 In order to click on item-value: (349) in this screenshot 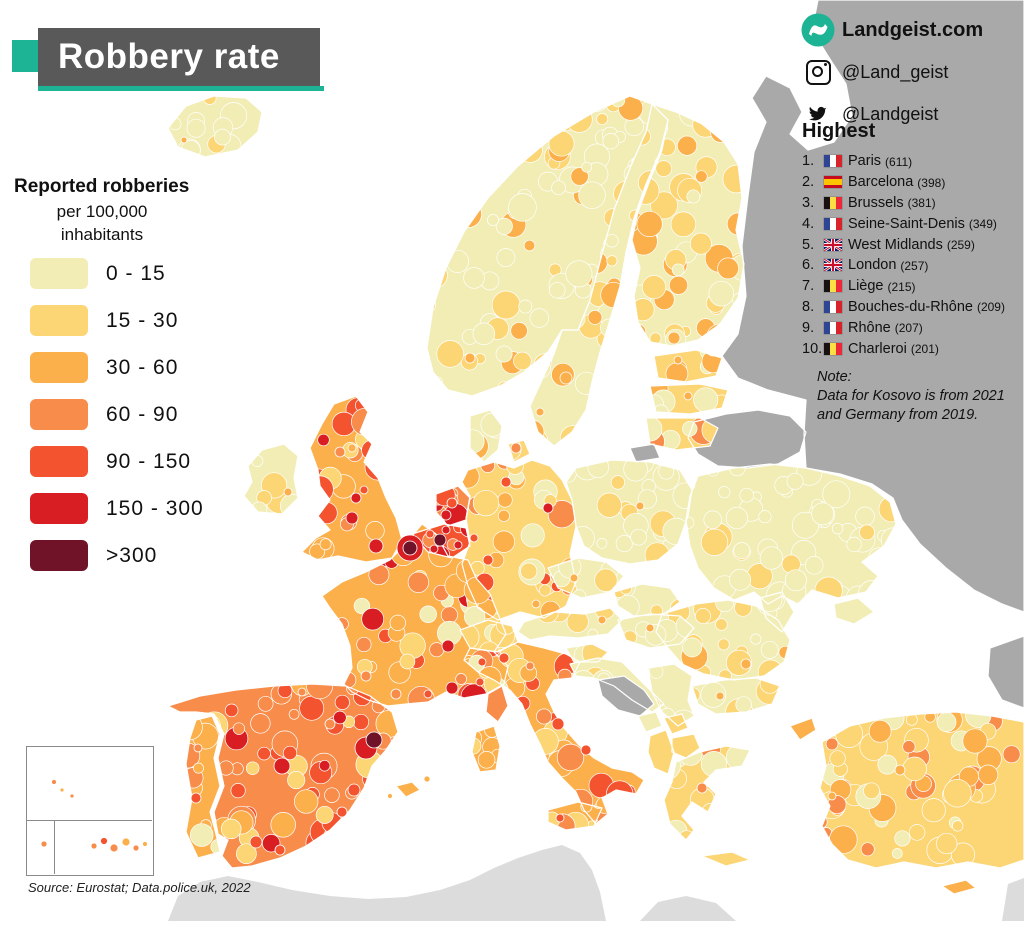, I will do `click(982, 224)`.